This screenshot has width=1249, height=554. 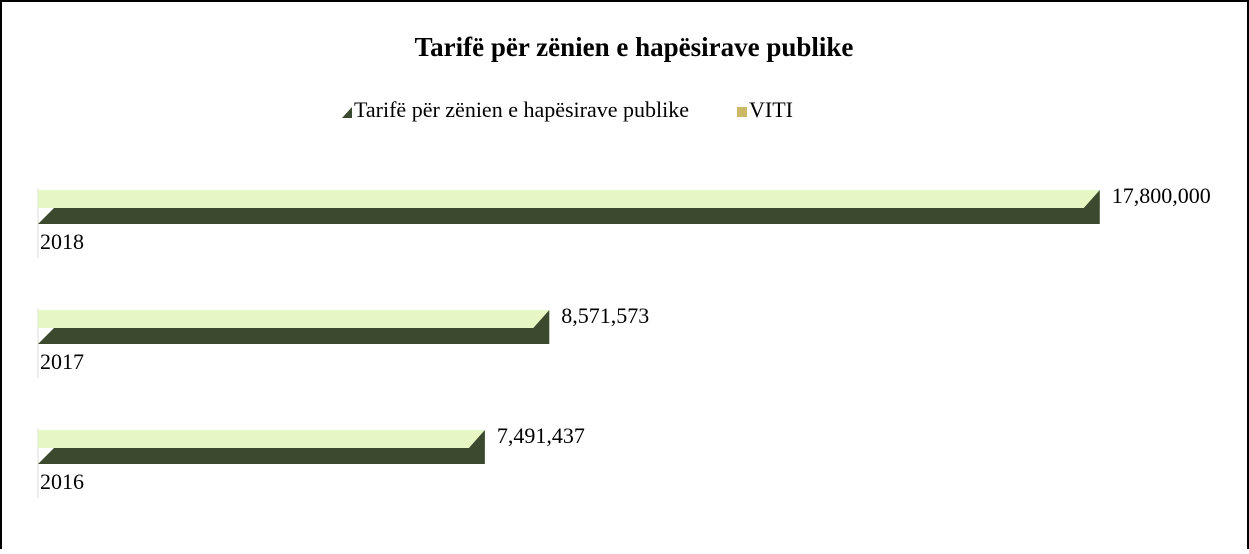 What do you see at coordinates (605, 315) in the screenshot?
I see `data-label: 8,571,573` at bounding box center [605, 315].